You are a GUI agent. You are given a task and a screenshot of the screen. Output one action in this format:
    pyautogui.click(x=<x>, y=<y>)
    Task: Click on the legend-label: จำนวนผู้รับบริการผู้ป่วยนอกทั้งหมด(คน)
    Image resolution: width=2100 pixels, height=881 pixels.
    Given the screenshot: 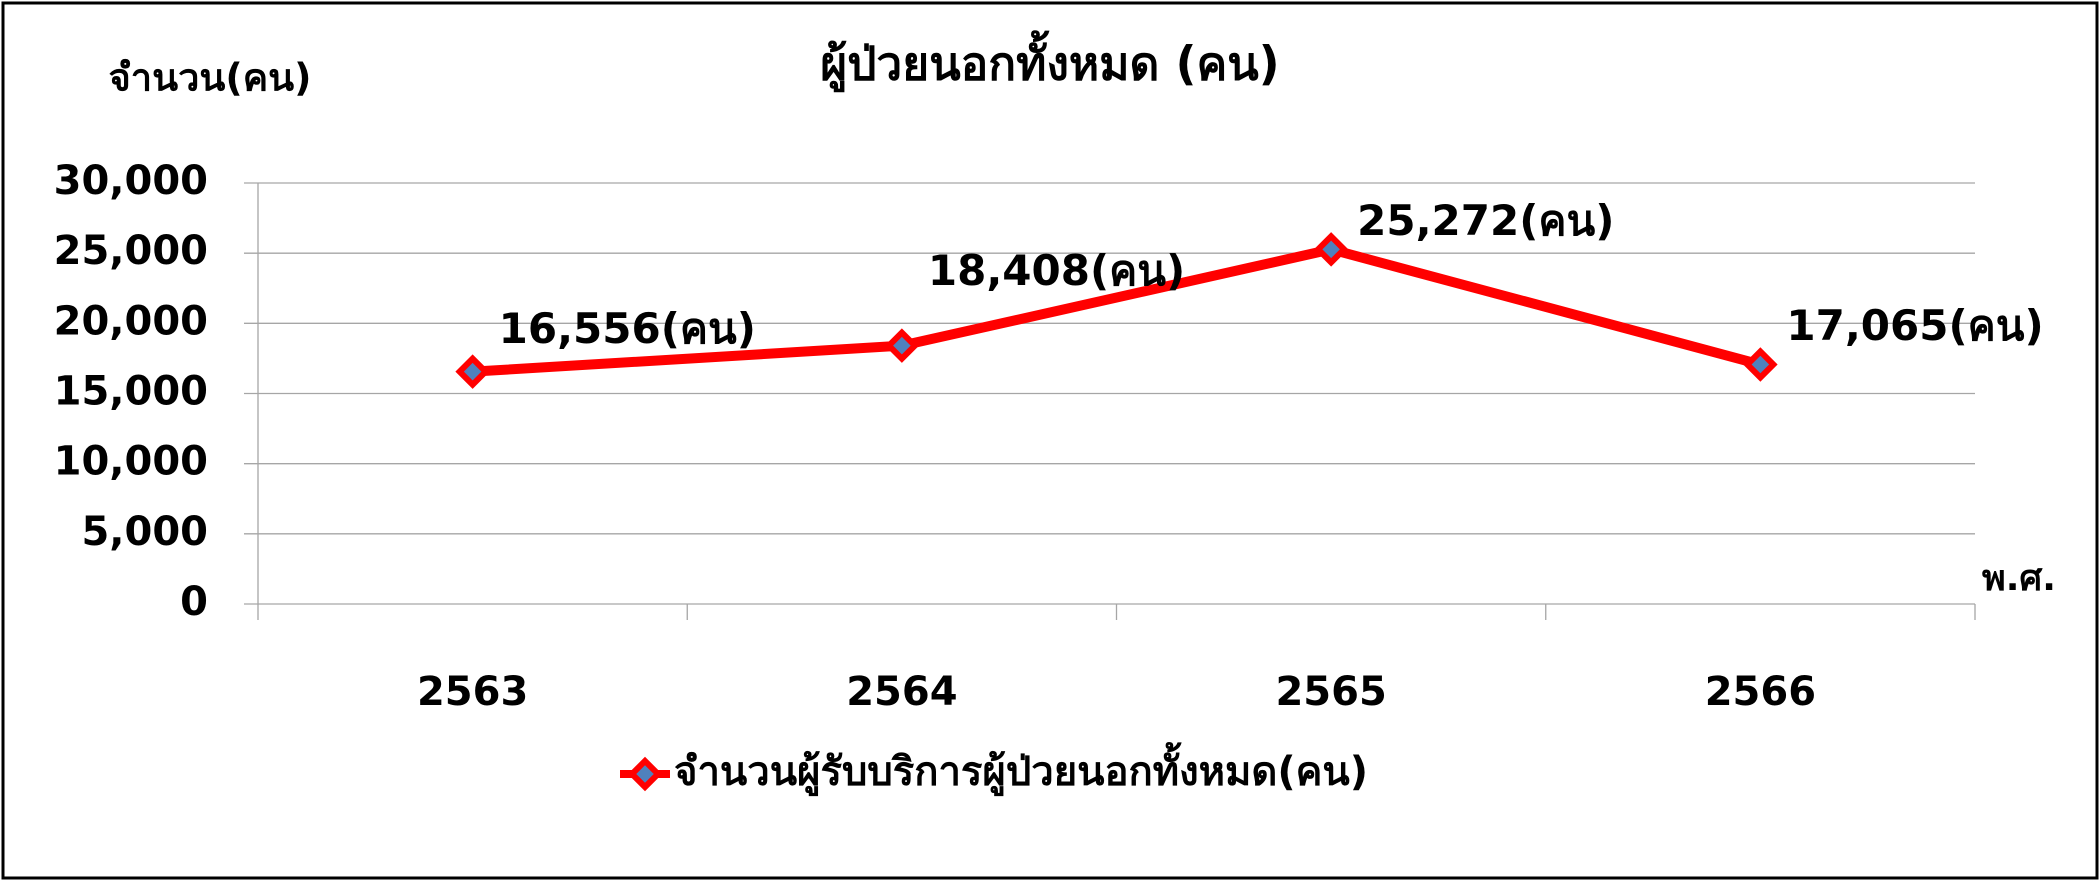 What is the action you would take?
    pyautogui.click(x=1021, y=769)
    